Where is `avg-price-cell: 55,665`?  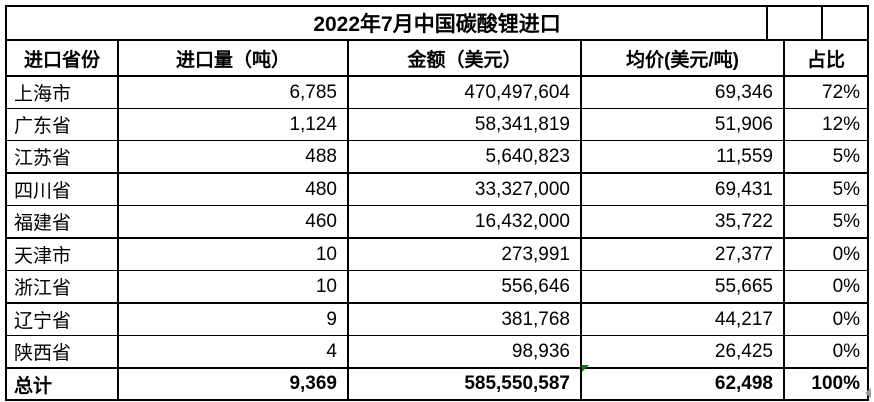 avg-price-cell: 55,665 is located at coordinates (682, 287).